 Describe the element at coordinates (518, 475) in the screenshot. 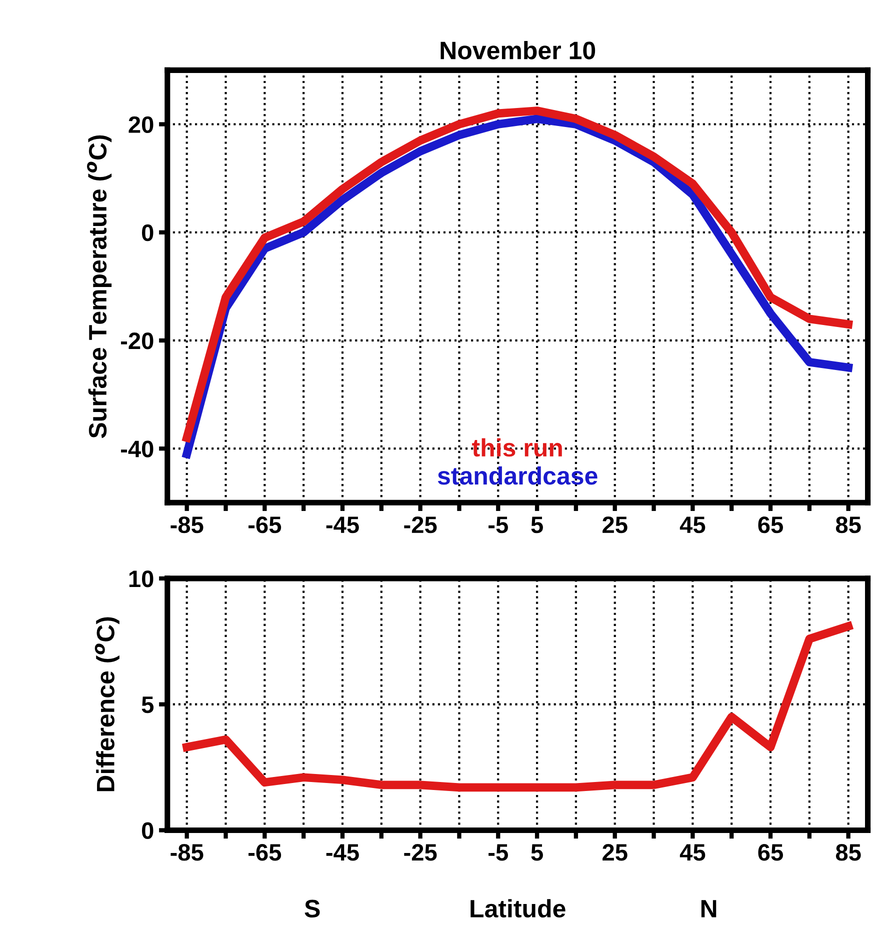

I see `text: standardcase` at that location.